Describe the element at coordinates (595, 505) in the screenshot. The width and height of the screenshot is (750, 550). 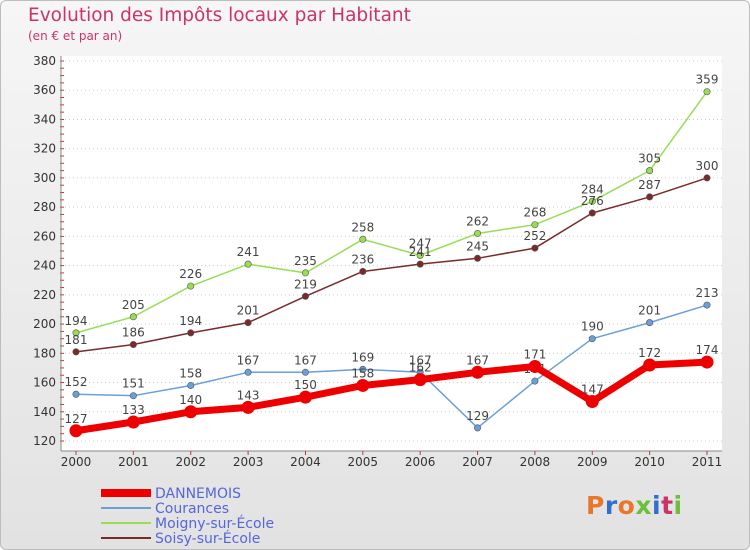
I see `logo-letter: P` at that location.